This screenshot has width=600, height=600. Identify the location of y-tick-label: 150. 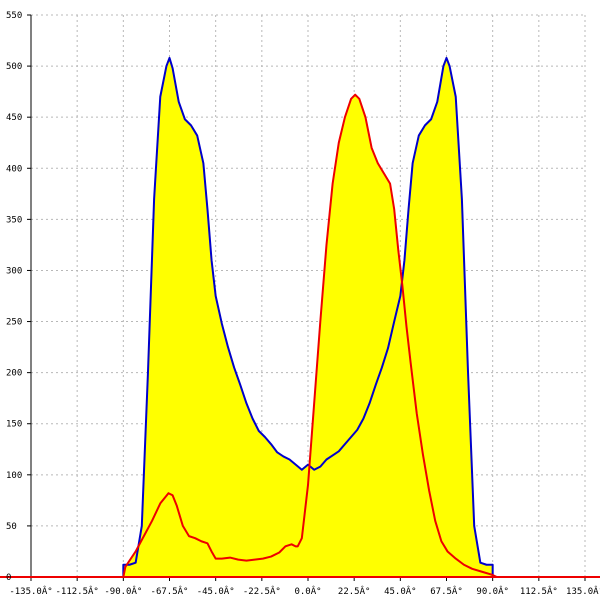
(14, 425).